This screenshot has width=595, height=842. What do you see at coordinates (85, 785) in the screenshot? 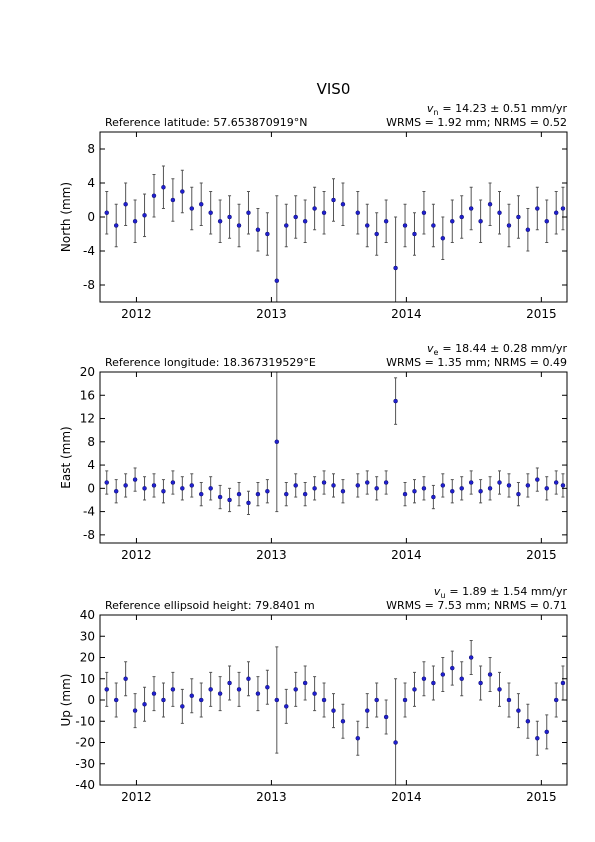
I see `y-tick-label: -40` at bounding box center [85, 785].